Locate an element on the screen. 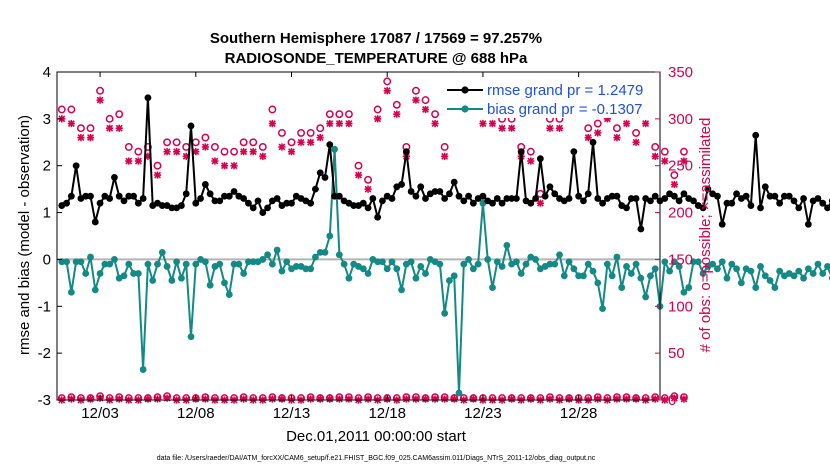  y-tick-label-left: 4 is located at coordinates (47, 72).